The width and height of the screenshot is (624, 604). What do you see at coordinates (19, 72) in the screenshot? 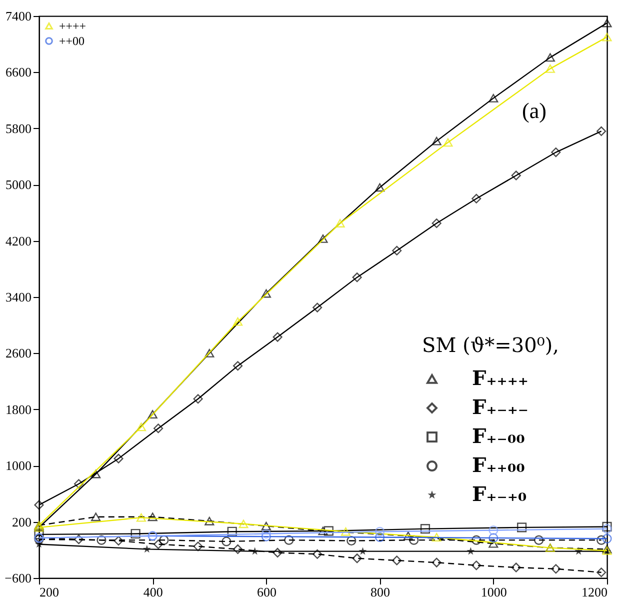
I see `y-tick-label: 6600` at bounding box center [19, 72].